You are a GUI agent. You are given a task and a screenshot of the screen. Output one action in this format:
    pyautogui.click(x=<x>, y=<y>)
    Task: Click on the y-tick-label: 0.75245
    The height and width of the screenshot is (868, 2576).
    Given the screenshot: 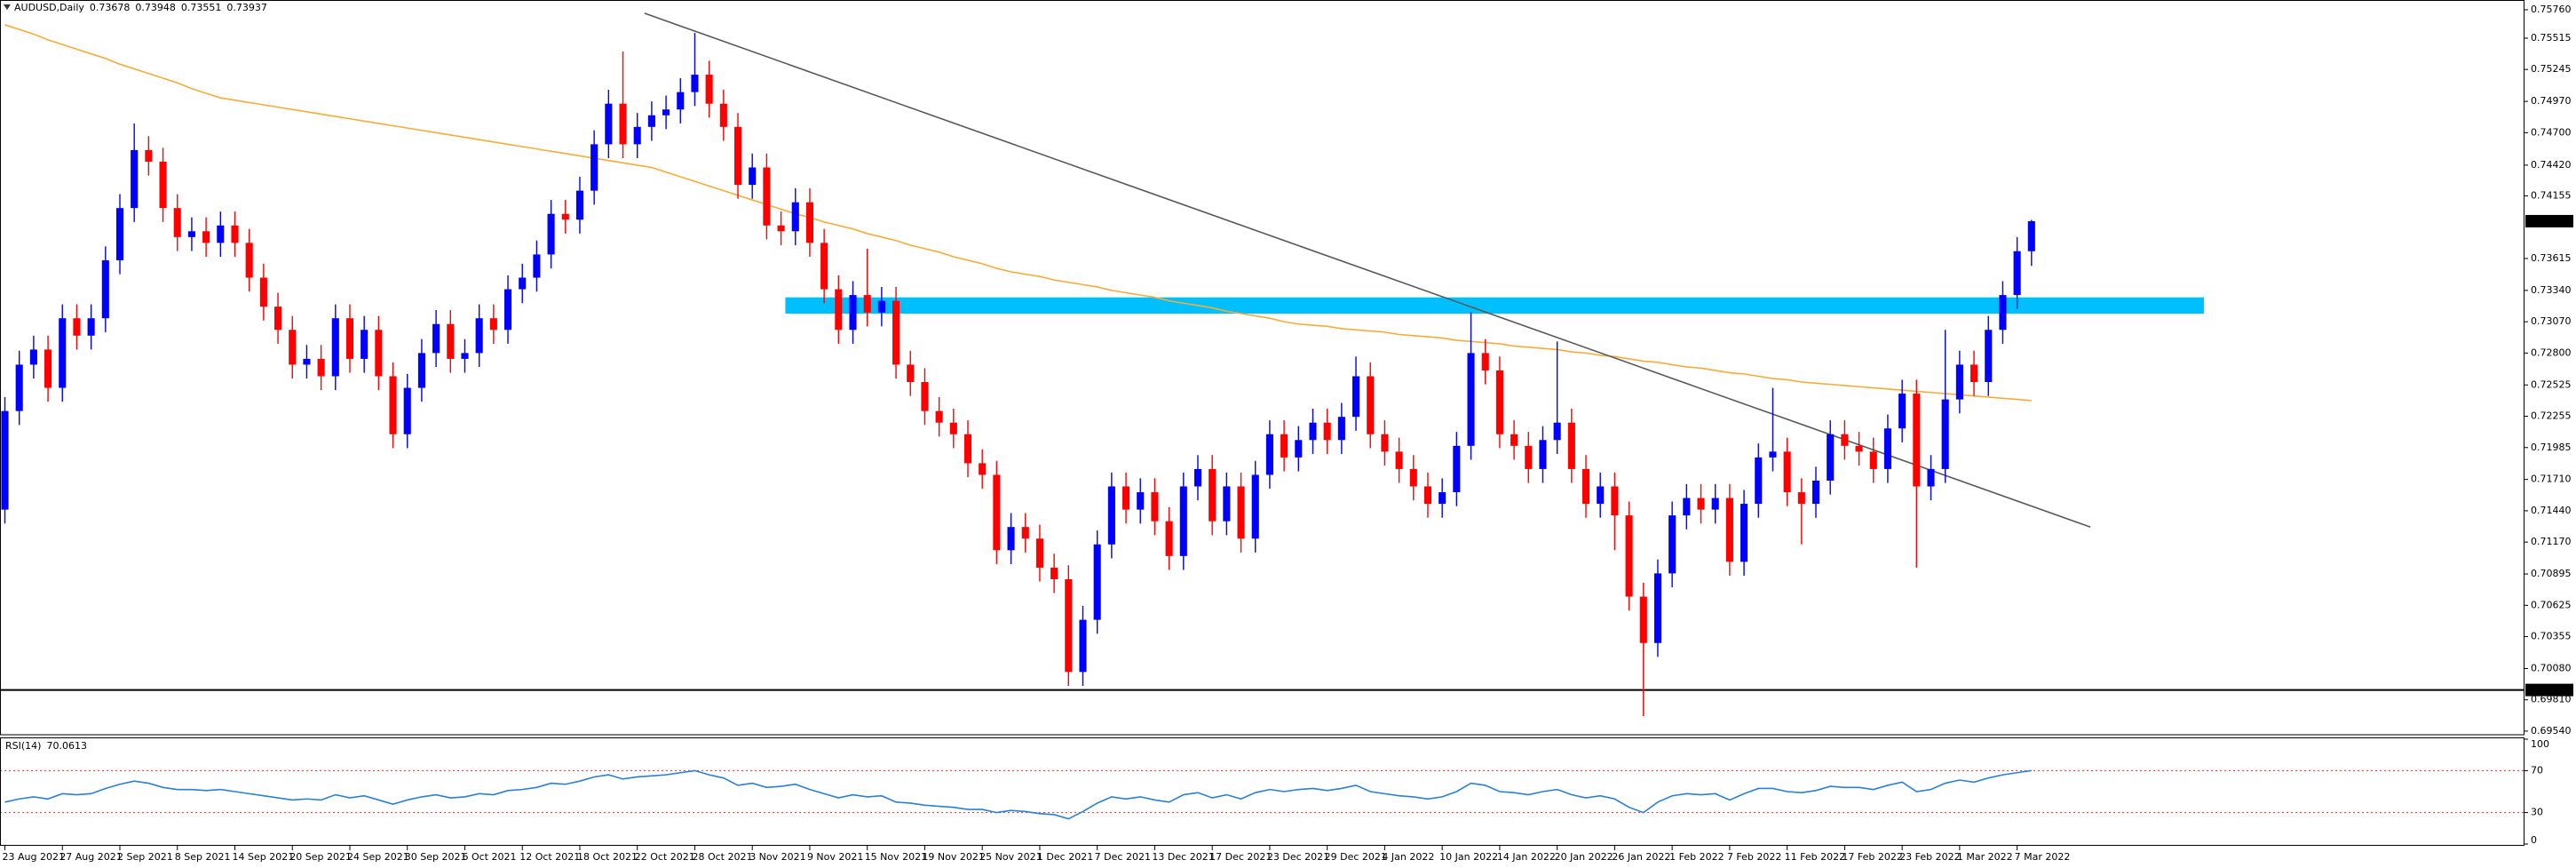 What is the action you would take?
    pyautogui.click(x=2551, y=69)
    